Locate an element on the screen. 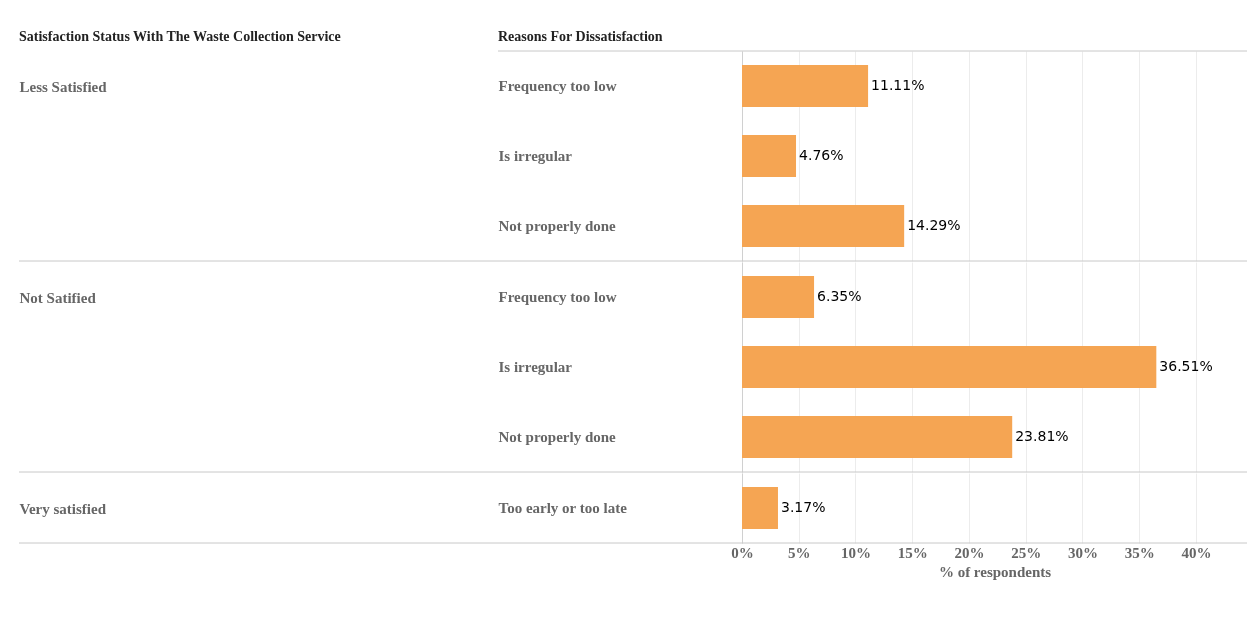 This screenshot has width=1259, height=619. x-tick-label: 25% is located at coordinates (1026, 552).